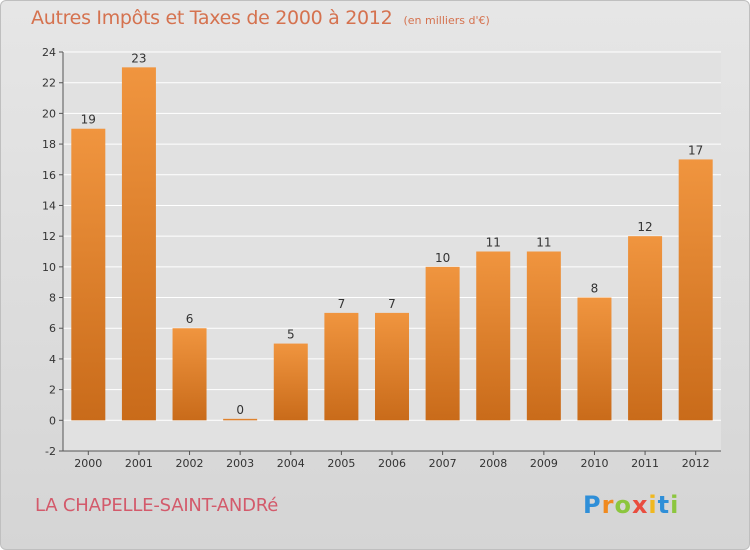  I want to click on chart-title: Autres Impôts et Taxes de 2000 à 2012, so click(212, 18).